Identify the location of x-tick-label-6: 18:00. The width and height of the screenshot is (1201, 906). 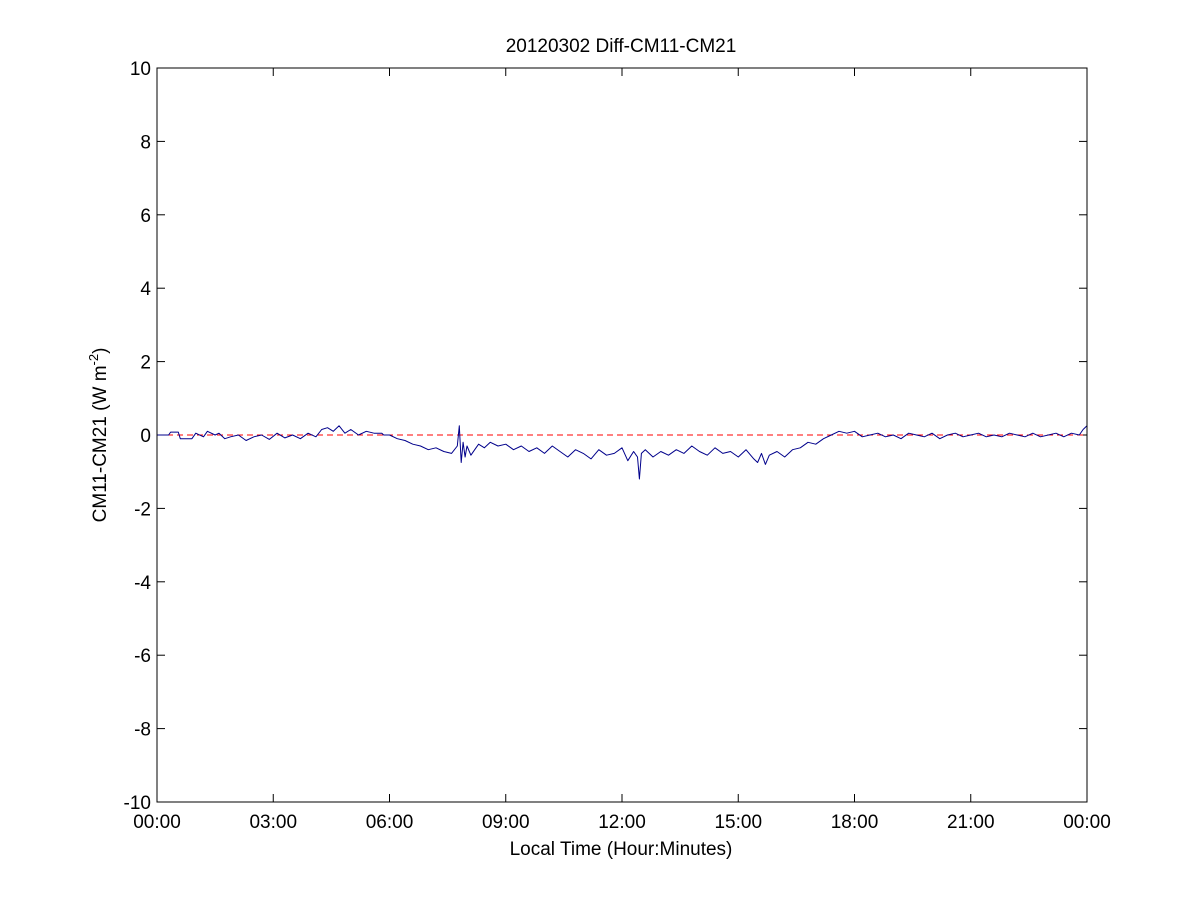
(855, 822).